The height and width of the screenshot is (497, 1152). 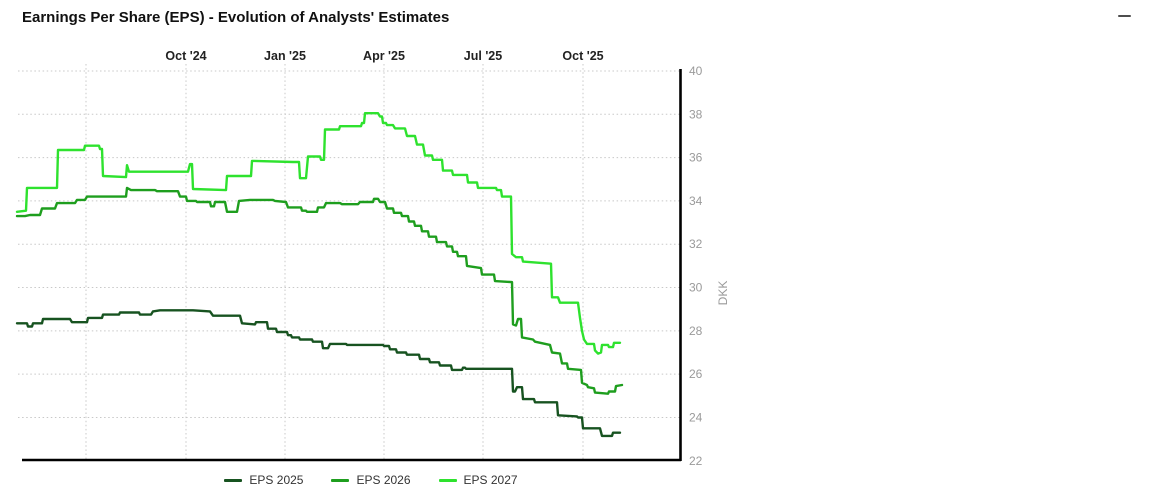 What do you see at coordinates (233, 480) in the screenshot?
I see `legend-swatch-eps-2025` at bounding box center [233, 480].